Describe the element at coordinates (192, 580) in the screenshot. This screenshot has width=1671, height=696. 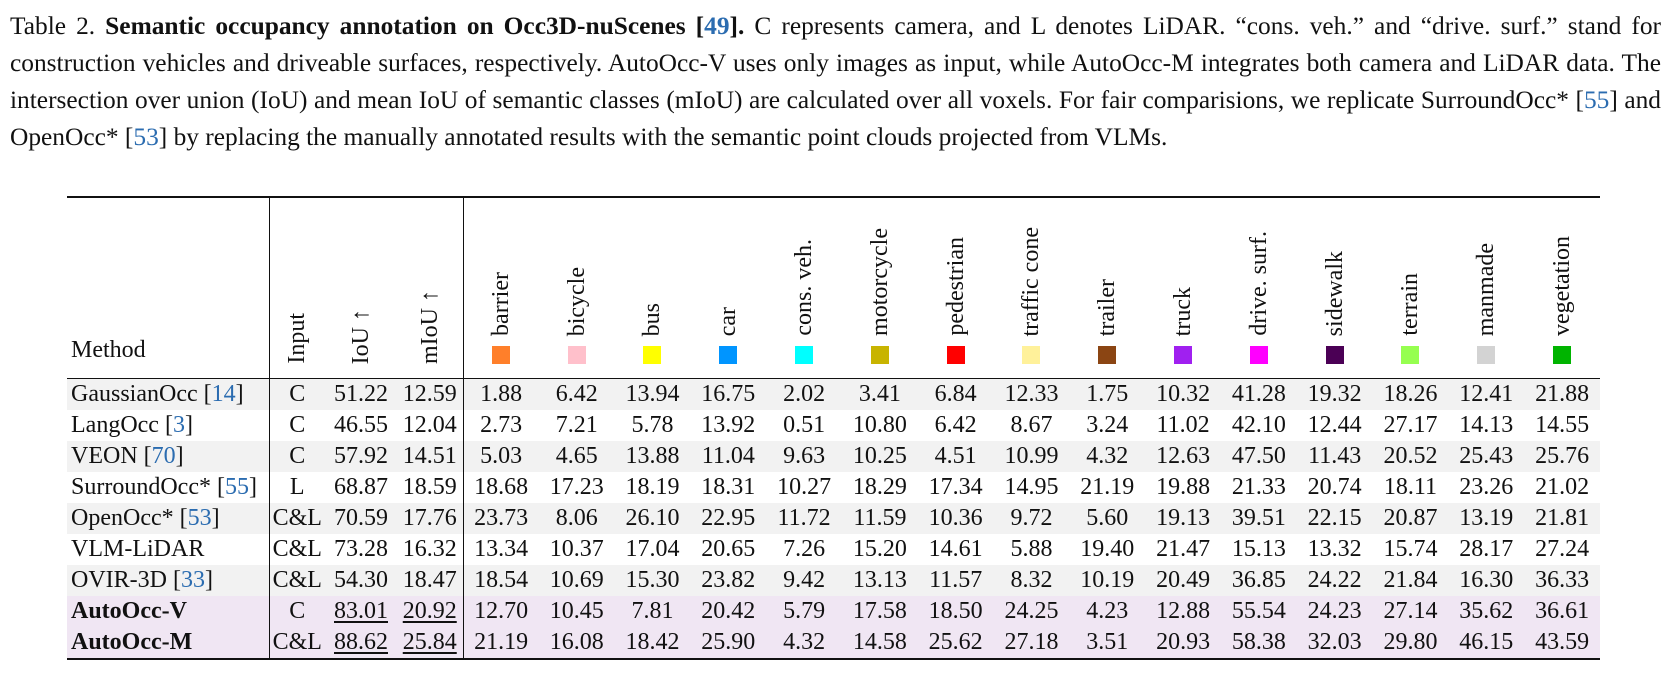
I see `citation-link: 33` at that location.